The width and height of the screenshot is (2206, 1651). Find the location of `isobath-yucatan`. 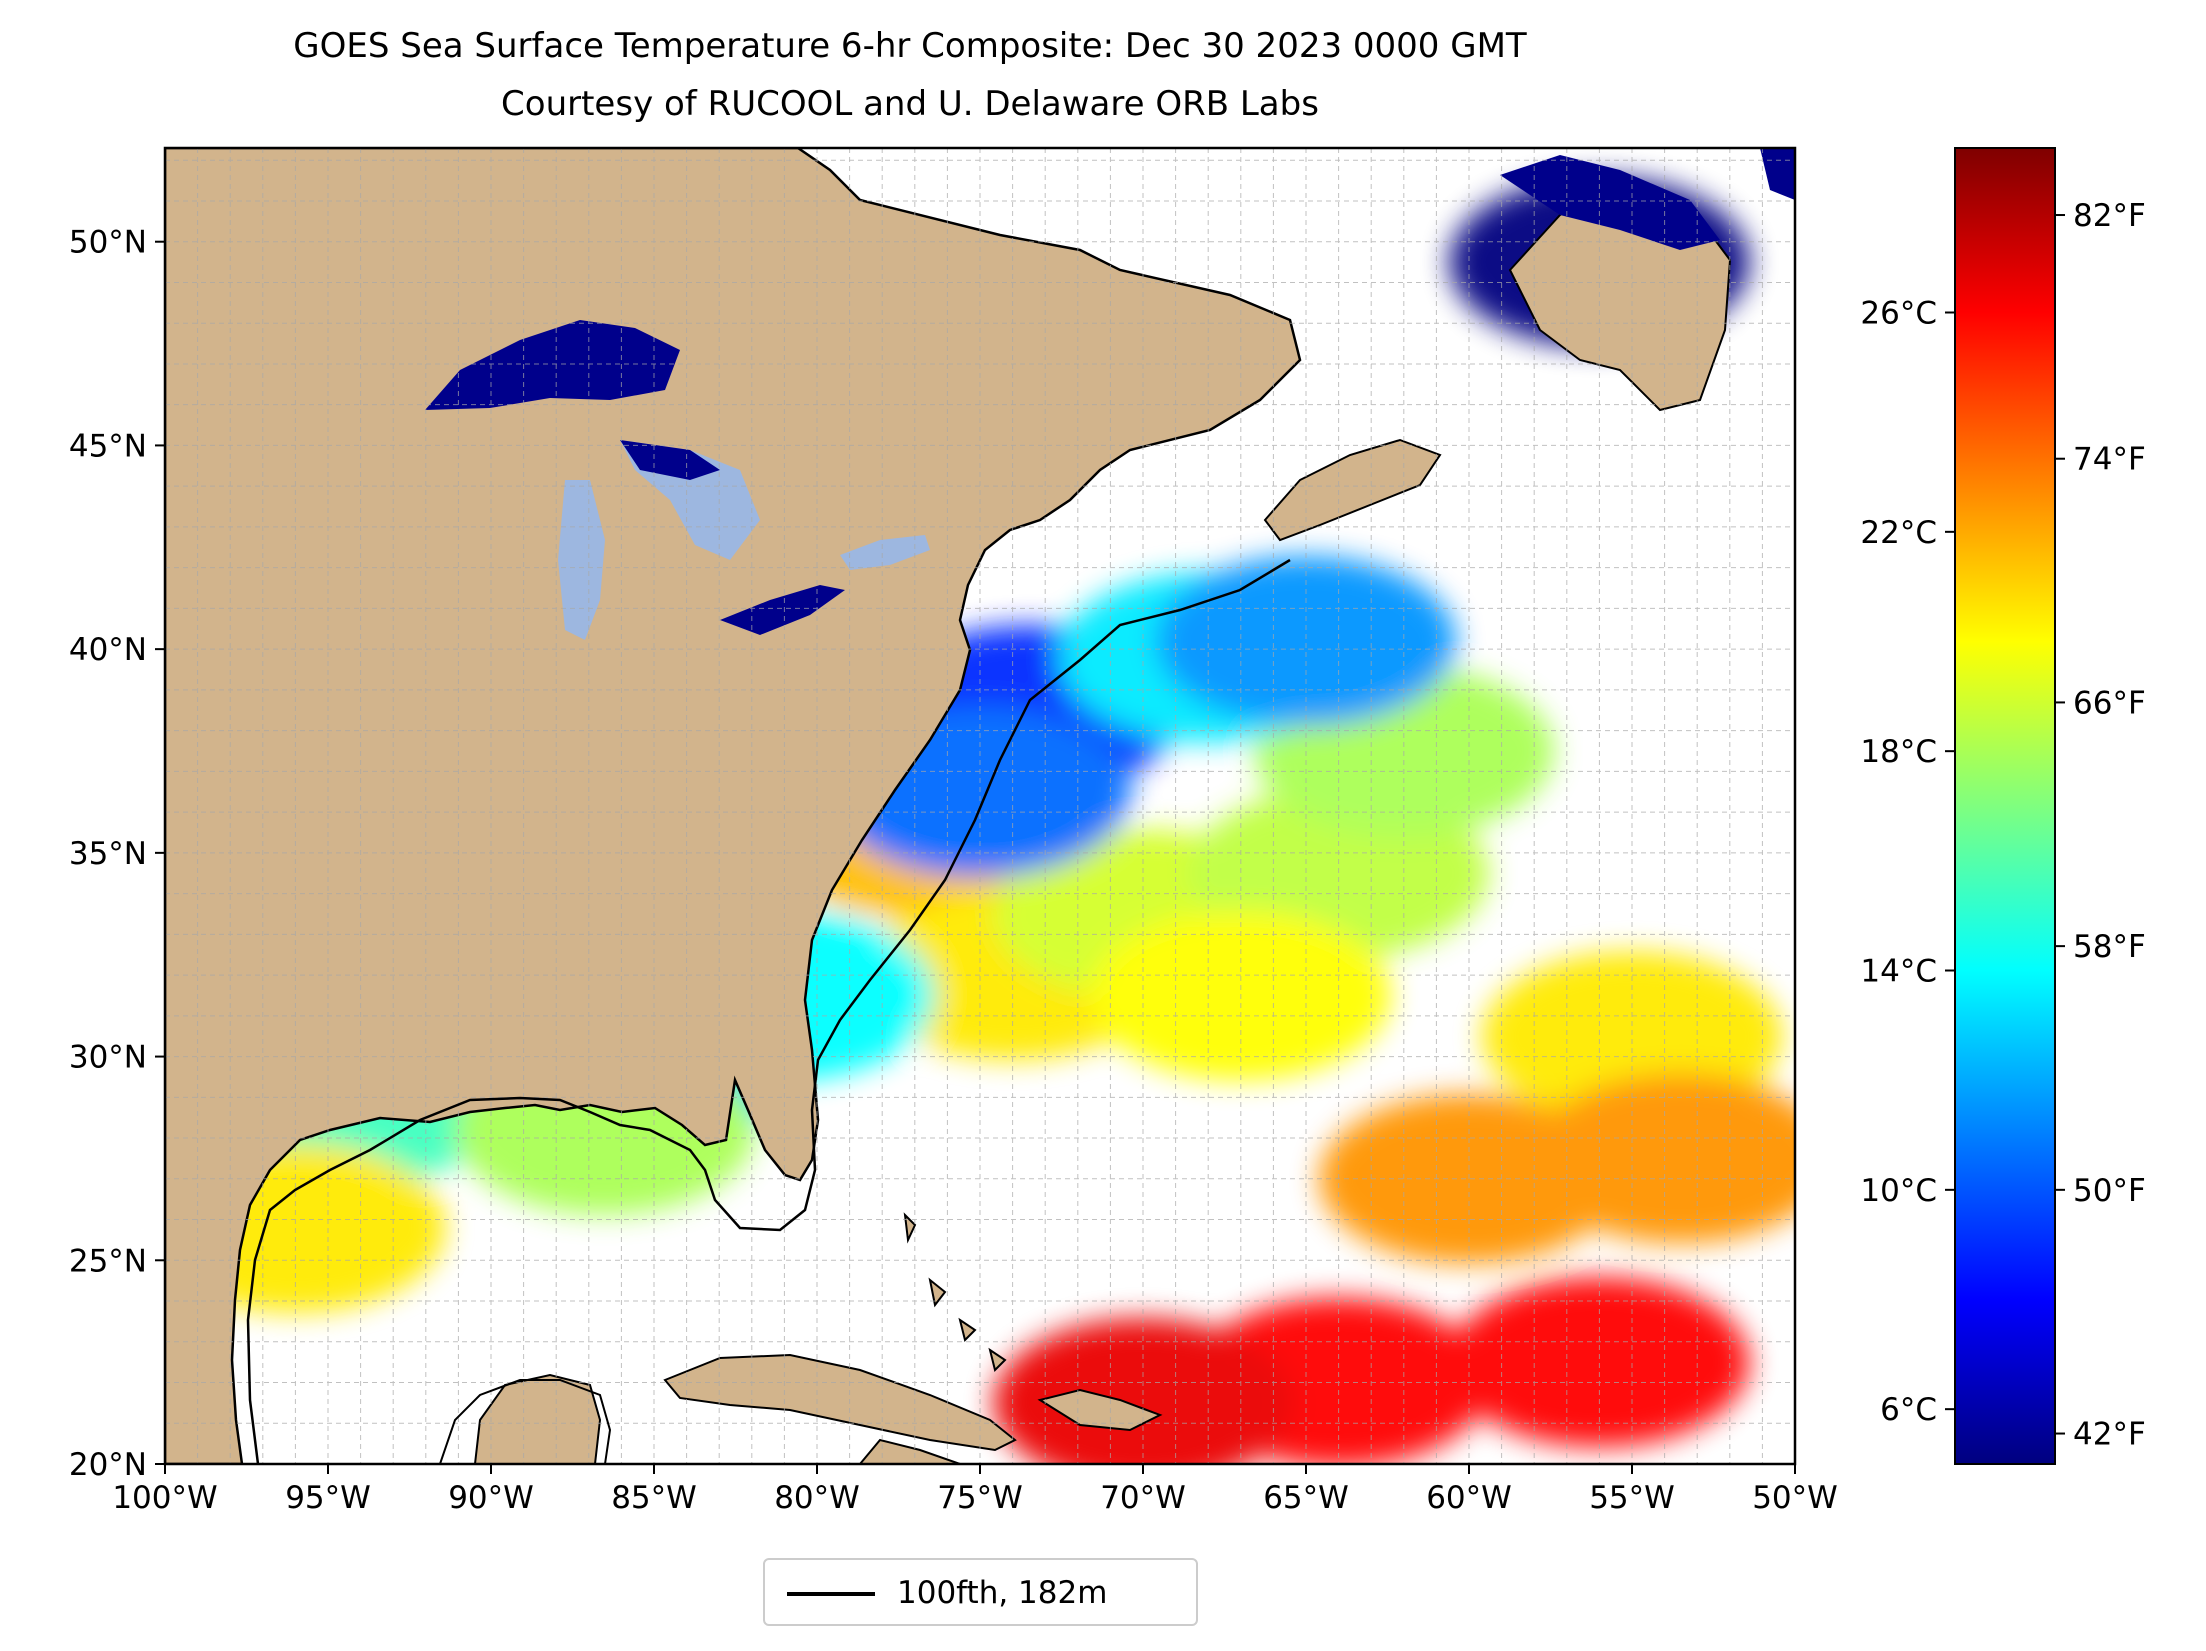

isobath-yucatan is located at coordinates (525, 1421).